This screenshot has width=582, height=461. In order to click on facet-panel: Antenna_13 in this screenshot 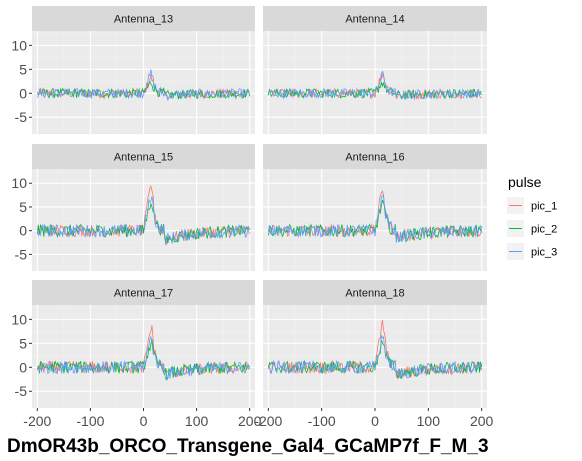, I will do `click(143, 70)`.